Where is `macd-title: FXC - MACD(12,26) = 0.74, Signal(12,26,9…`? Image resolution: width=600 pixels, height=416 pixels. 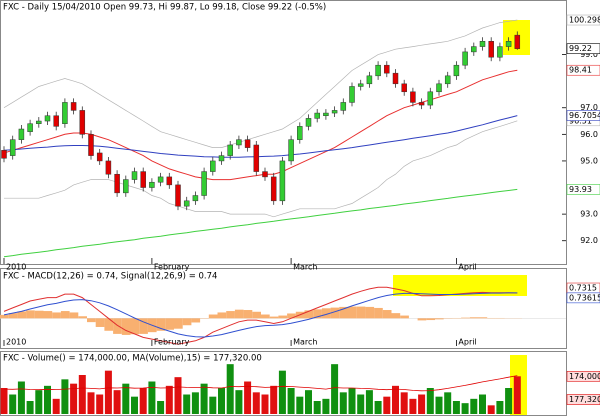 macd-title: FXC - MACD(12,26) = 0.74, Signal(12,26,9… is located at coordinates (110, 277).